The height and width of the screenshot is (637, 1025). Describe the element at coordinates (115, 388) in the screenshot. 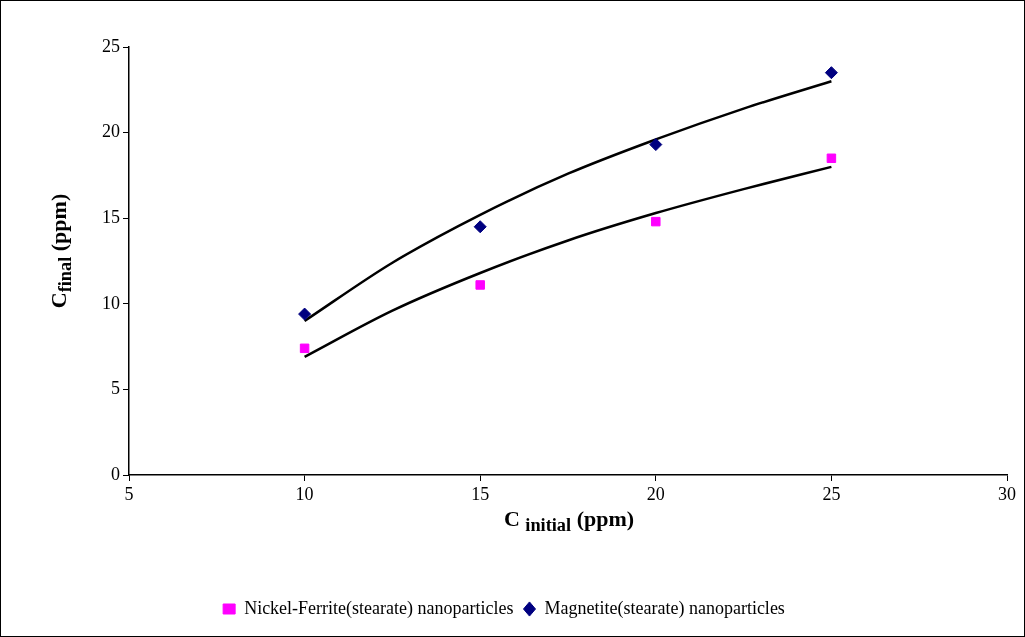

I see `y-tick-label: 5` at that location.